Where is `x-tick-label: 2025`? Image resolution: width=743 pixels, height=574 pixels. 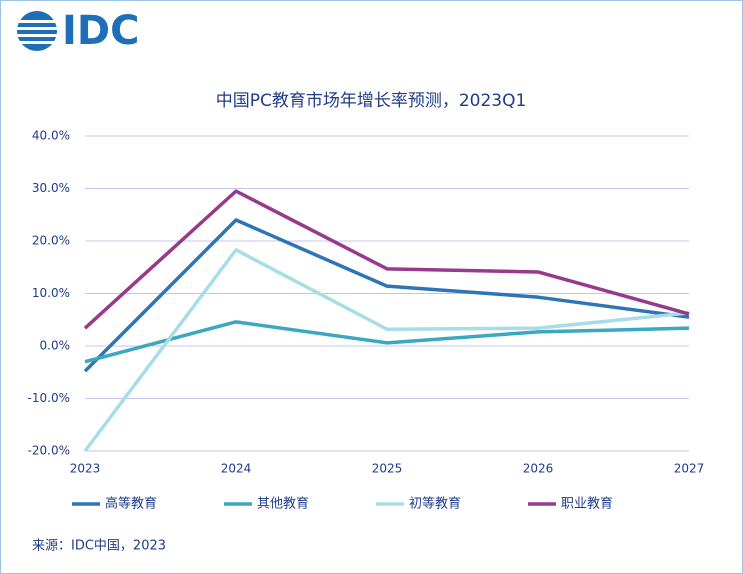
x-tick-label: 2025 is located at coordinates (387, 469).